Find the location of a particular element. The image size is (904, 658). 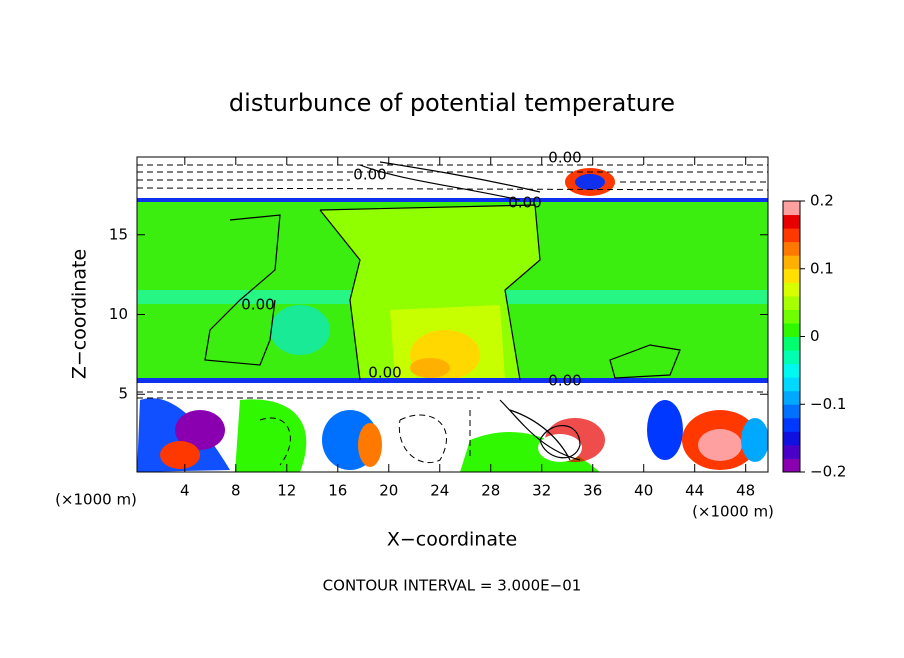

x-tick-label: 36 is located at coordinates (592, 491).